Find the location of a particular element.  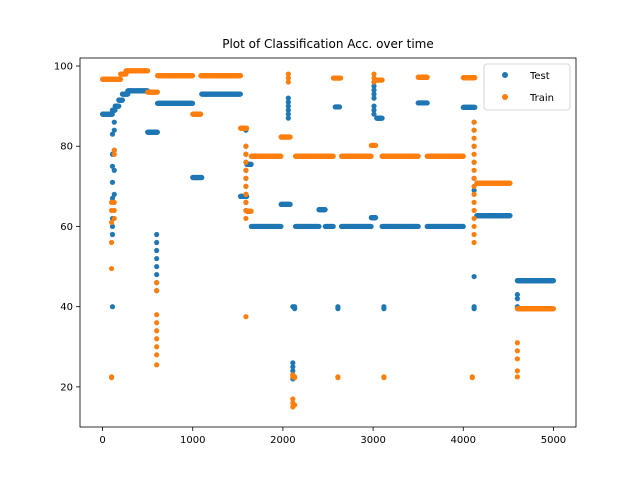

legend: Test Train is located at coordinates (527, 87).